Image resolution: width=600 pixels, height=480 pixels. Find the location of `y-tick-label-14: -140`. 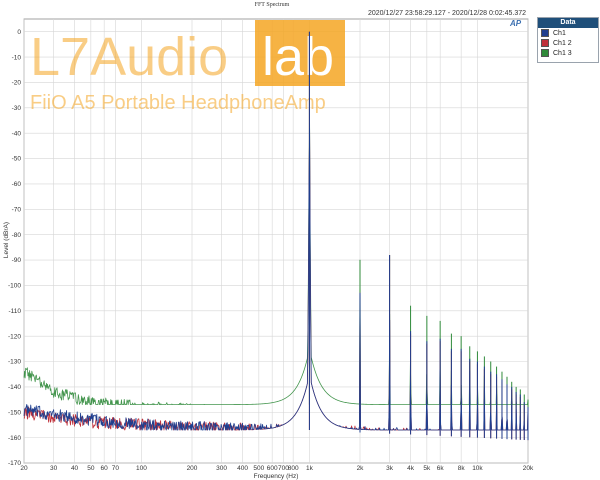

y-tick-label-14: -140 is located at coordinates (14, 387).